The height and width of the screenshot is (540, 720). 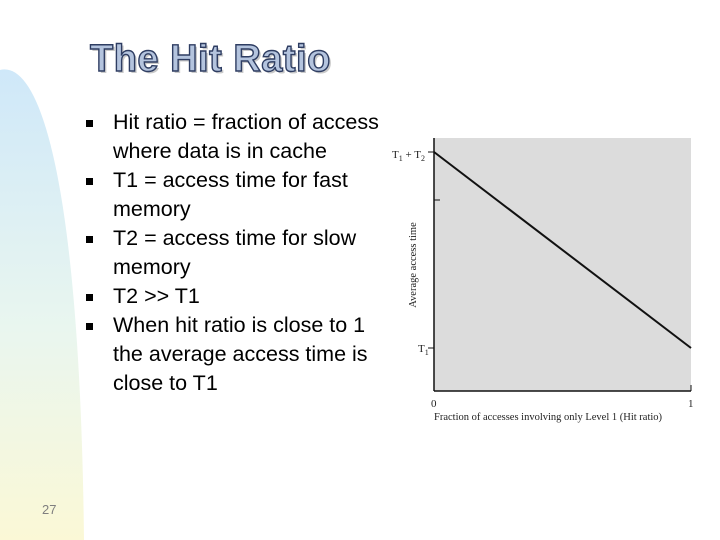 What do you see at coordinates (210, 58) in the screenshot?
I see `slide-title: The Hit Ratio` at bounding box center [210, 58].